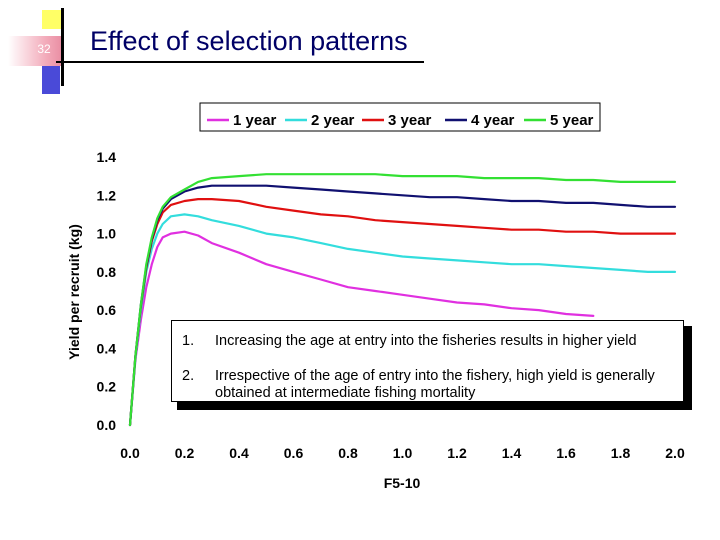 Image resolution: width=720 pixels, height=540 pixels. What do you see at coordinates (675, 453) in the screenshot?
I see `x-tick-label: 2.0` at bounding box center [675, 453].